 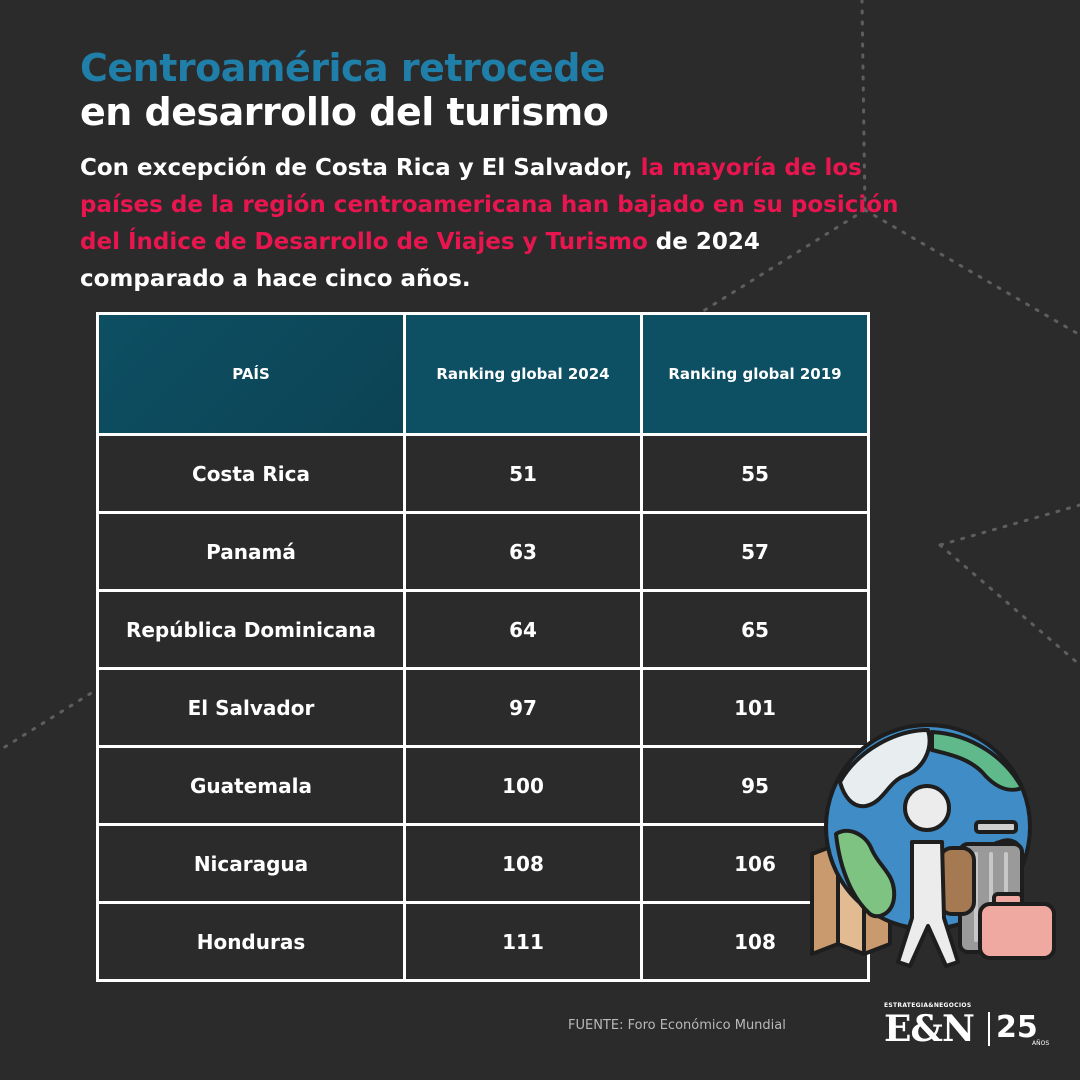 I want to click on logo-anniversary-number: 25, so click(x=1017, y=1027).